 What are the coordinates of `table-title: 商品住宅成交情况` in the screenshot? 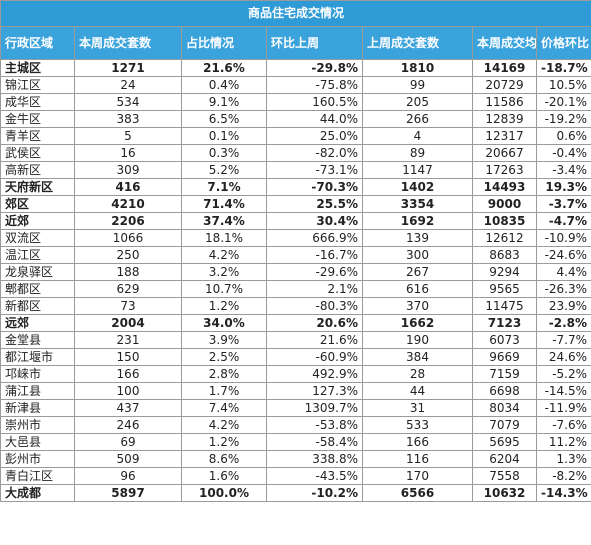 It's located at (295, 13).